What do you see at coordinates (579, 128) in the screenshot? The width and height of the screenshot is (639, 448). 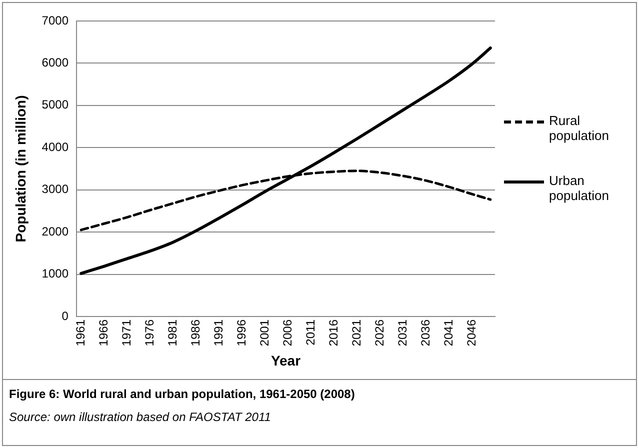 I see `legend-label: Rural population` at bounding box center [579, 128].